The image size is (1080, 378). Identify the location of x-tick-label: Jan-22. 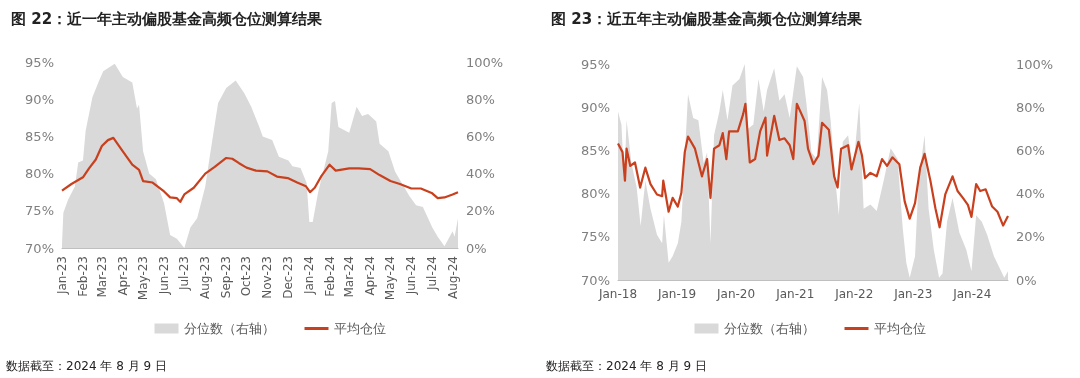
(854, 294).